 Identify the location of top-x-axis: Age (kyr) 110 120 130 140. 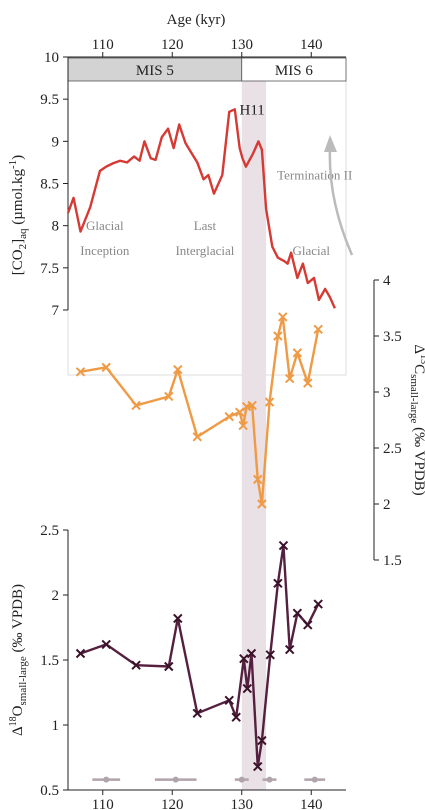
(207, 35).